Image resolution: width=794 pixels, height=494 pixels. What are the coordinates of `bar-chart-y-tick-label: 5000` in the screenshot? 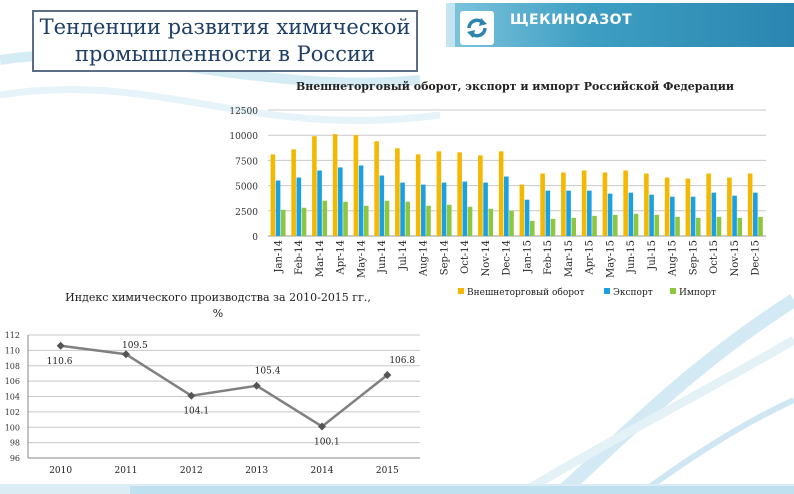 It's located at (246, 188).